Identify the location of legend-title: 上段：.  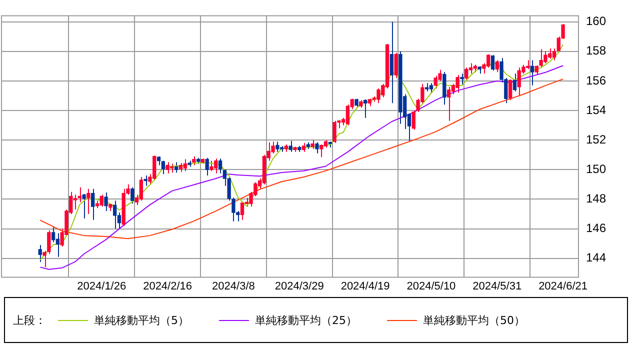
(29, 320).